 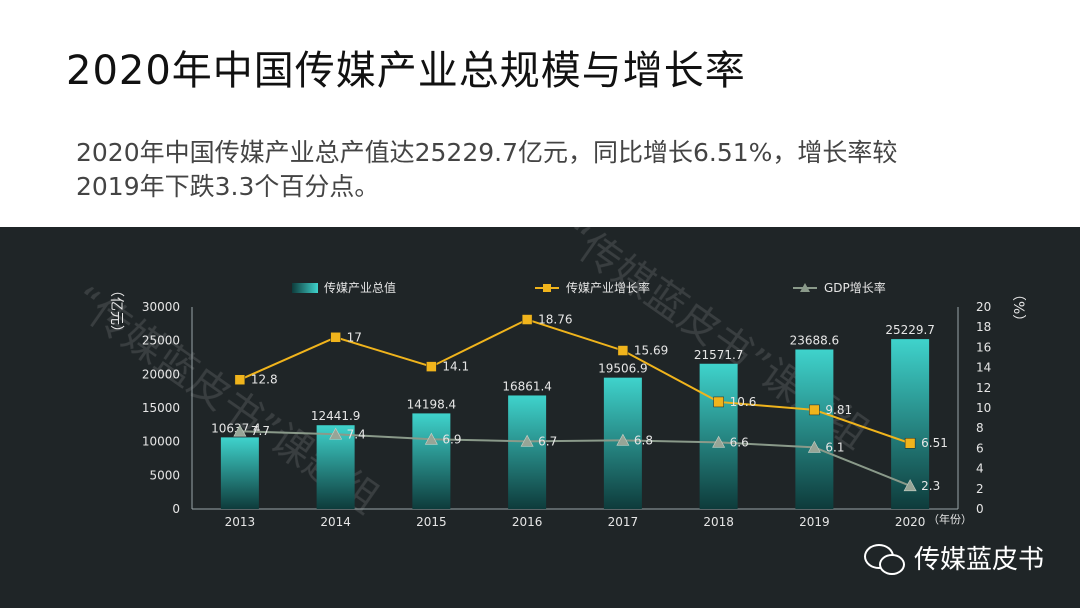 What do you see at coordinates (980, 469) in the screenshot?
I see `y-tick-label-right: 4` at bounding box center [980, 469].